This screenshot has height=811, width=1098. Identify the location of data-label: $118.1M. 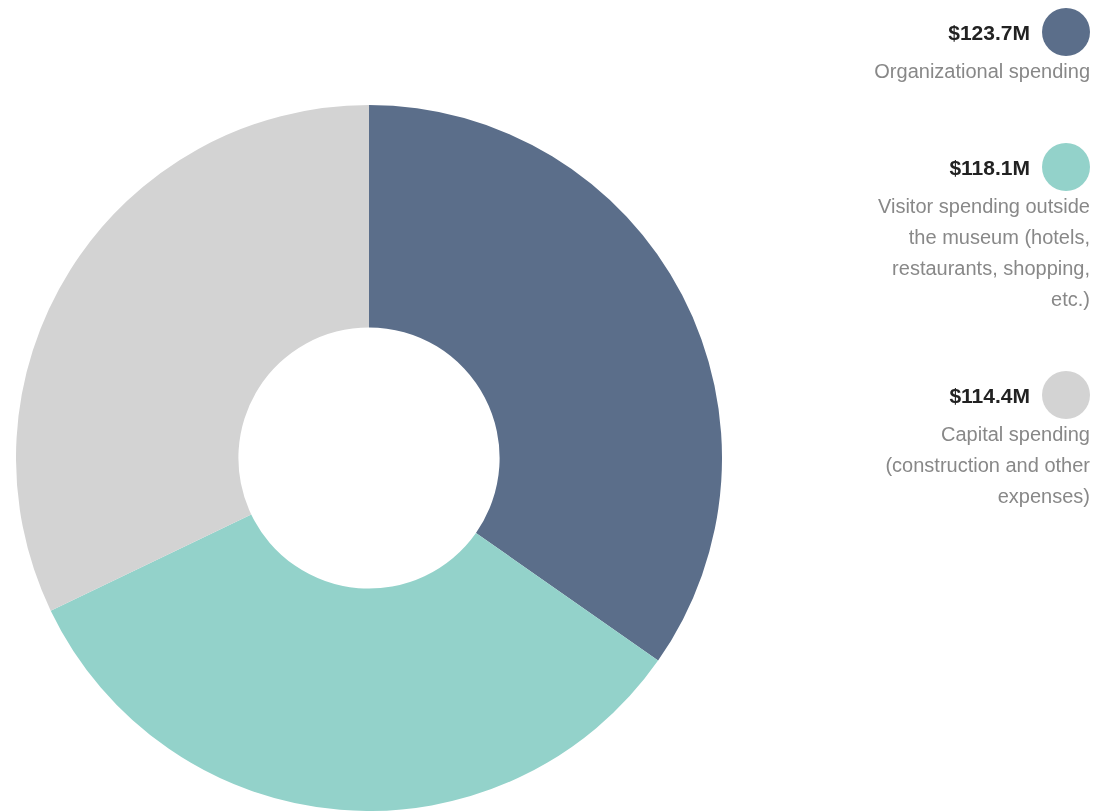
(989, 168).